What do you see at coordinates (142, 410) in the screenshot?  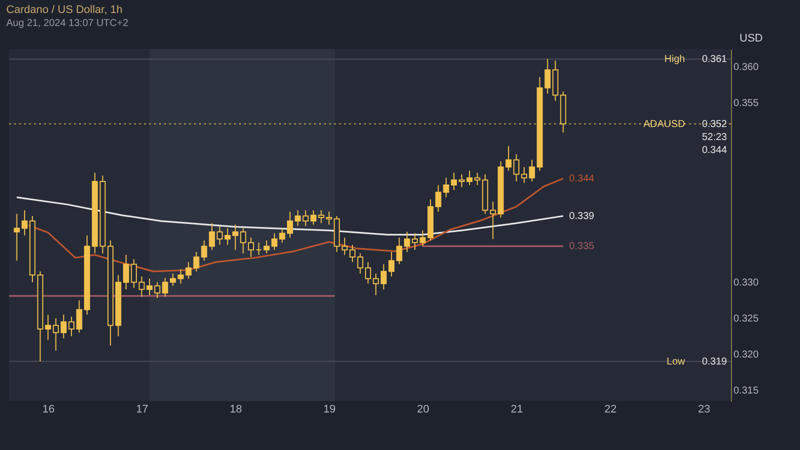 I see `x-tick-label: 17` at bounding box center [142, 410].